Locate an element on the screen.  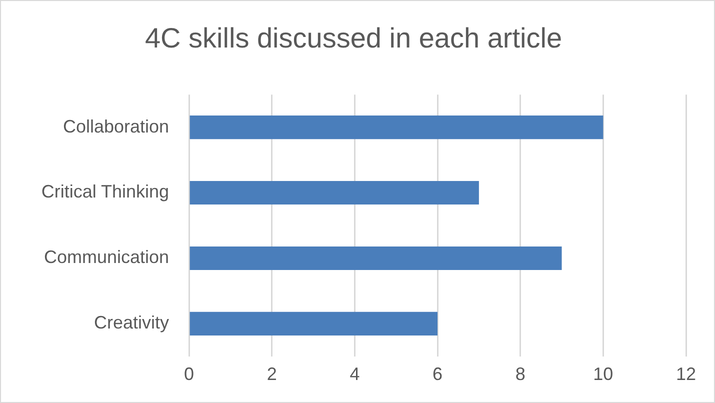
y-tick-label: Creativity is located at coordinates (132, 322).